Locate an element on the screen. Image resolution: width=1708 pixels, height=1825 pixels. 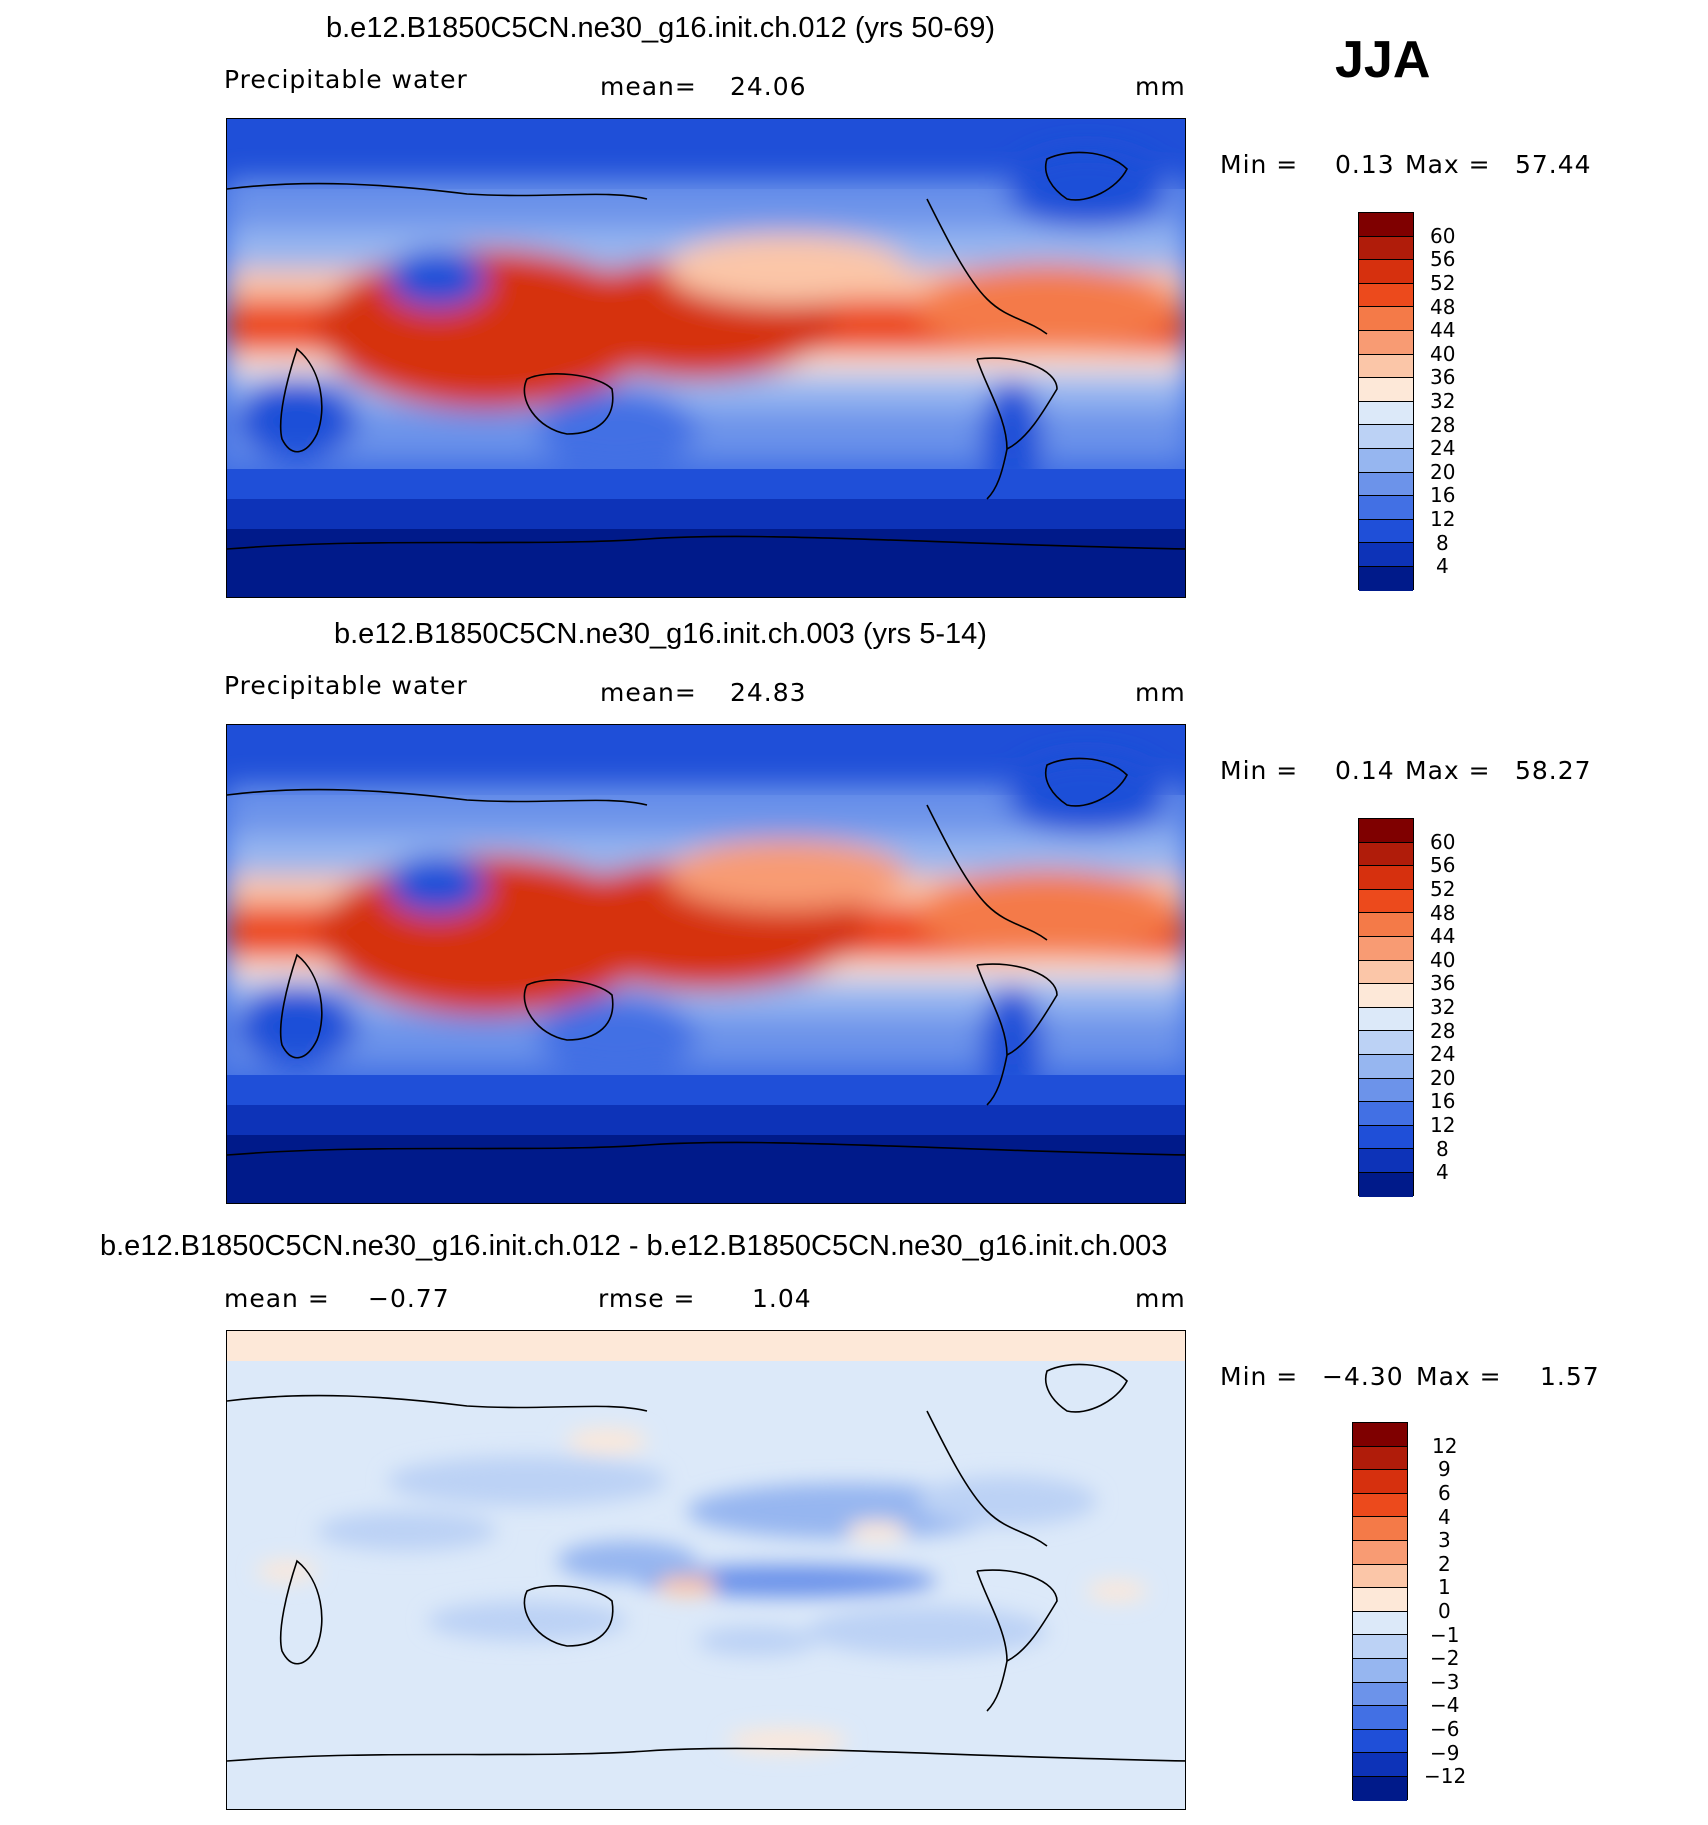
panel2-min-label: Min = is located at coordinates (1259, 770).